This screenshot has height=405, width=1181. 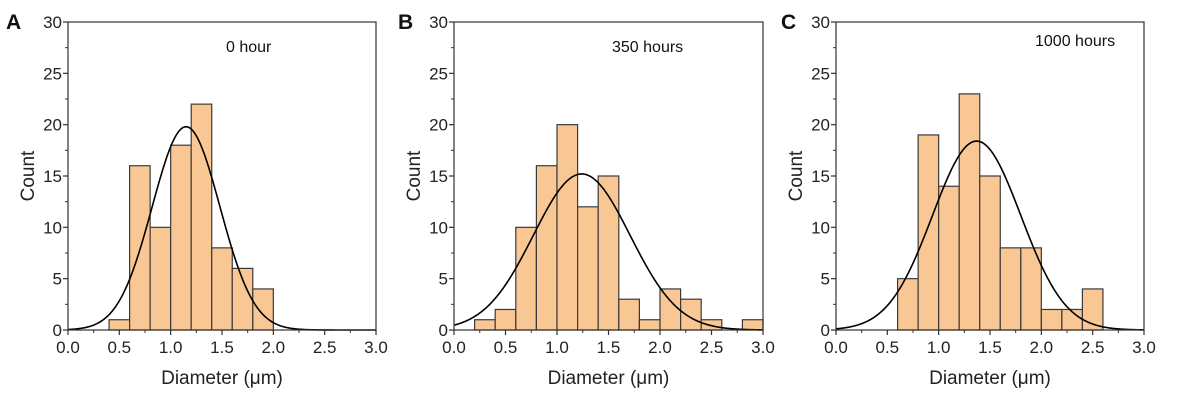 What do you see at coordinates (647, 47) in the screenshot?
I see `time-annotation: 350 hours` at bounding box center [647, 47].